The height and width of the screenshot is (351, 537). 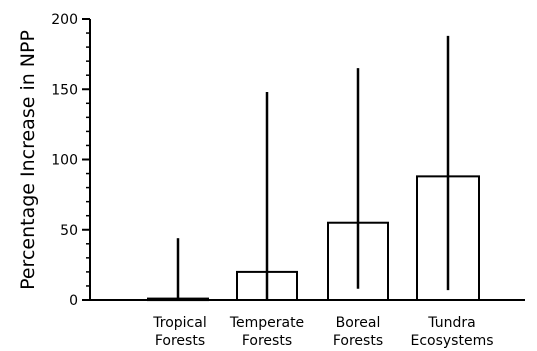 I want to click on x-category-label: Tropical Forests, so click(x=179, y=332).